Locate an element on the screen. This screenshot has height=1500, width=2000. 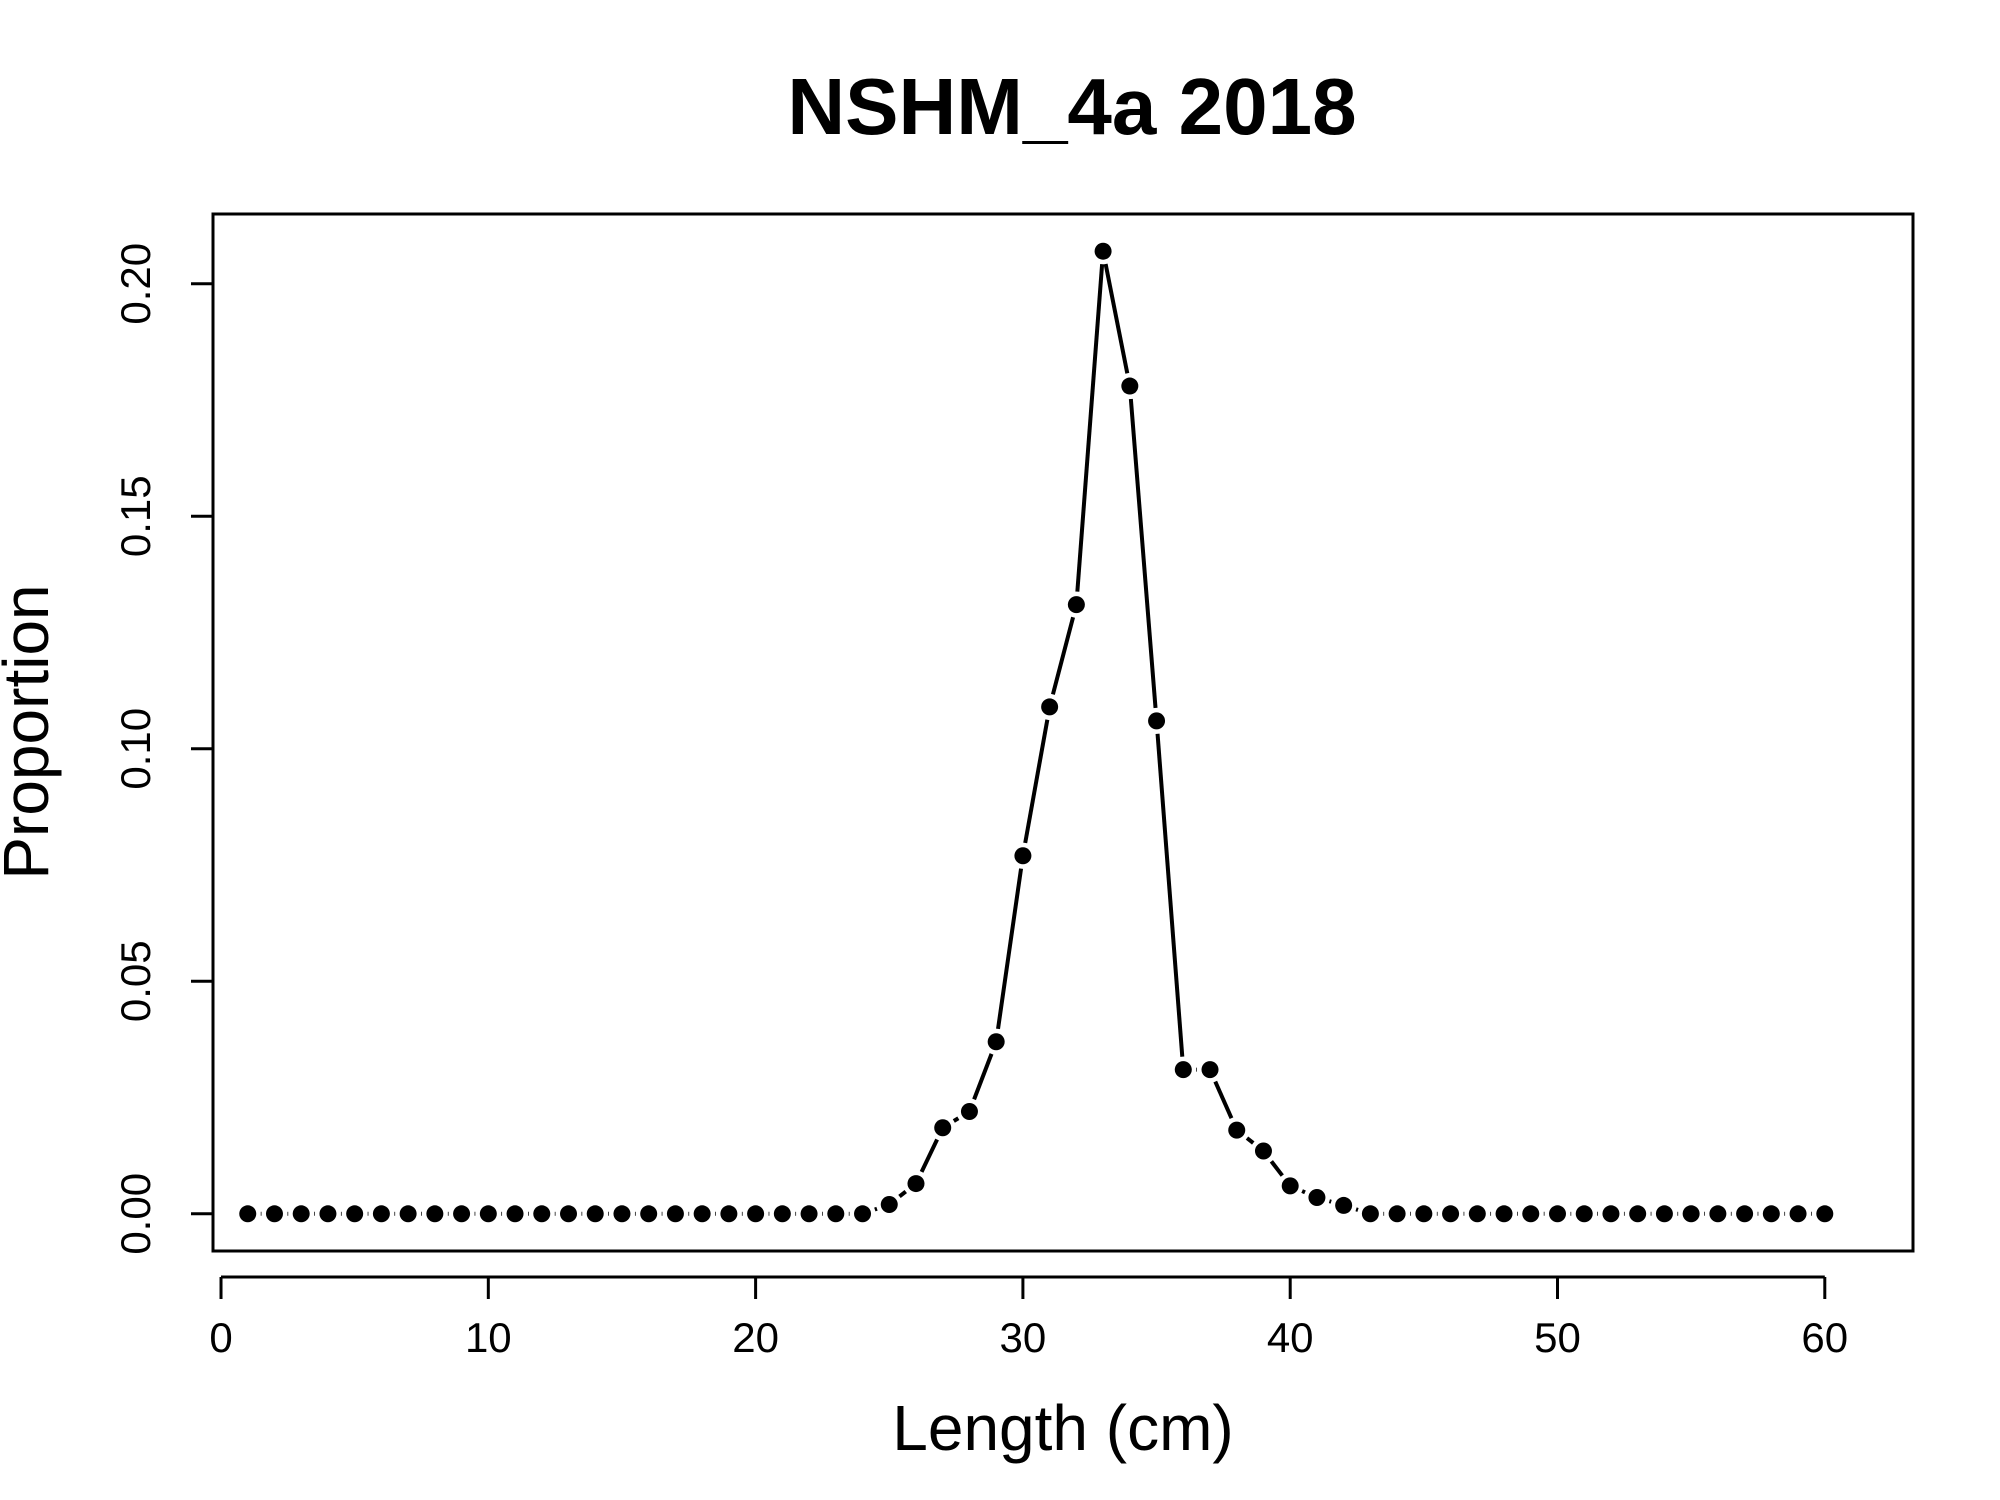
x-axis-label: Length (cm) is located at coordinates (1062, 1428).